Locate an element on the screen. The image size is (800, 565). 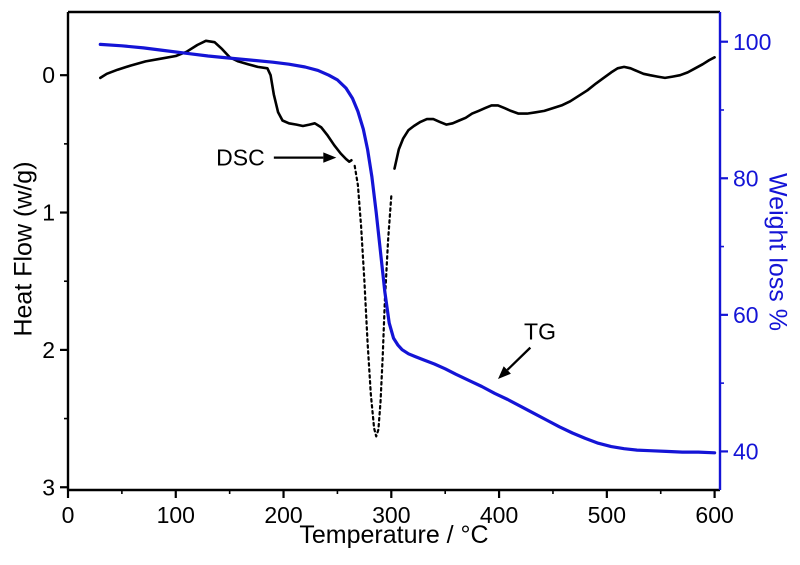
x-tick-label: 300 is located at coordinates (391, 515).